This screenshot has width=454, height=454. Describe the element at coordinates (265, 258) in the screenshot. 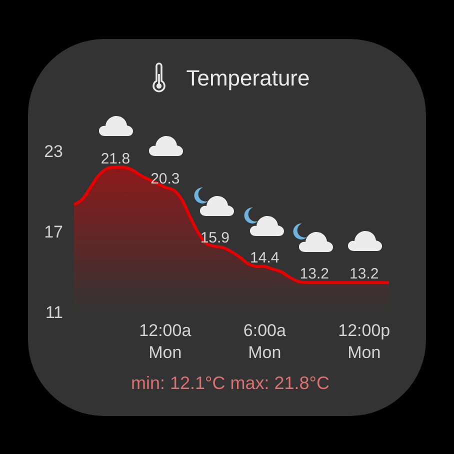

I see `data-label: 14.4` at that location.